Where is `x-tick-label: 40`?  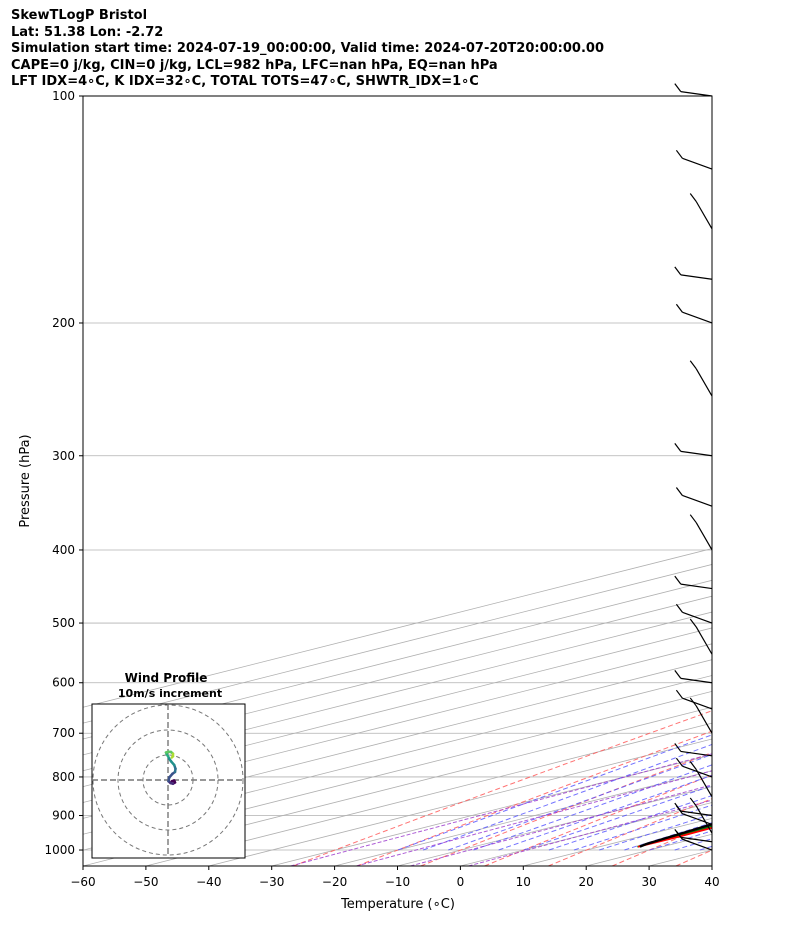
x-tick-label: 40 is located at coordinates (711, 882).